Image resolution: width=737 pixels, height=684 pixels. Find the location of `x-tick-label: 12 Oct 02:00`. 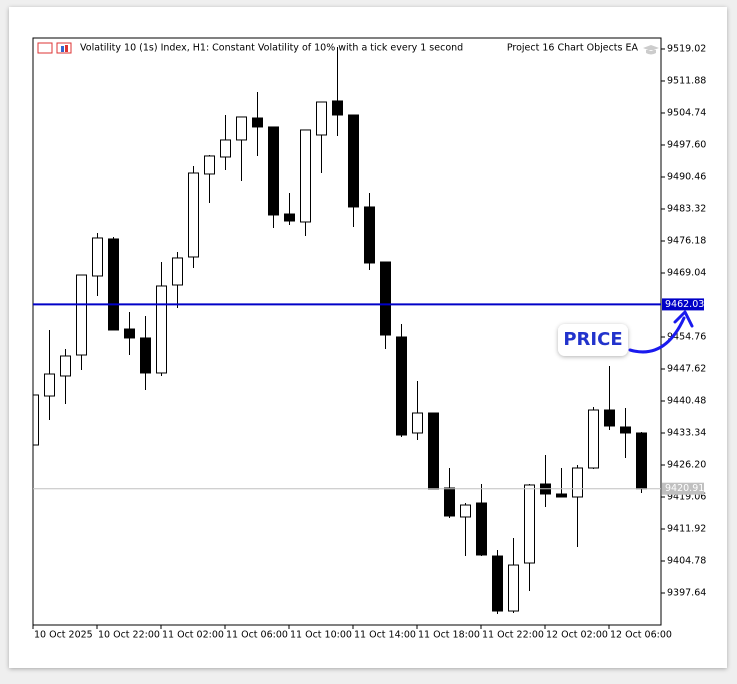

x-tick-label: 12 Oct 02:00 is located at coordinates (577, 635).